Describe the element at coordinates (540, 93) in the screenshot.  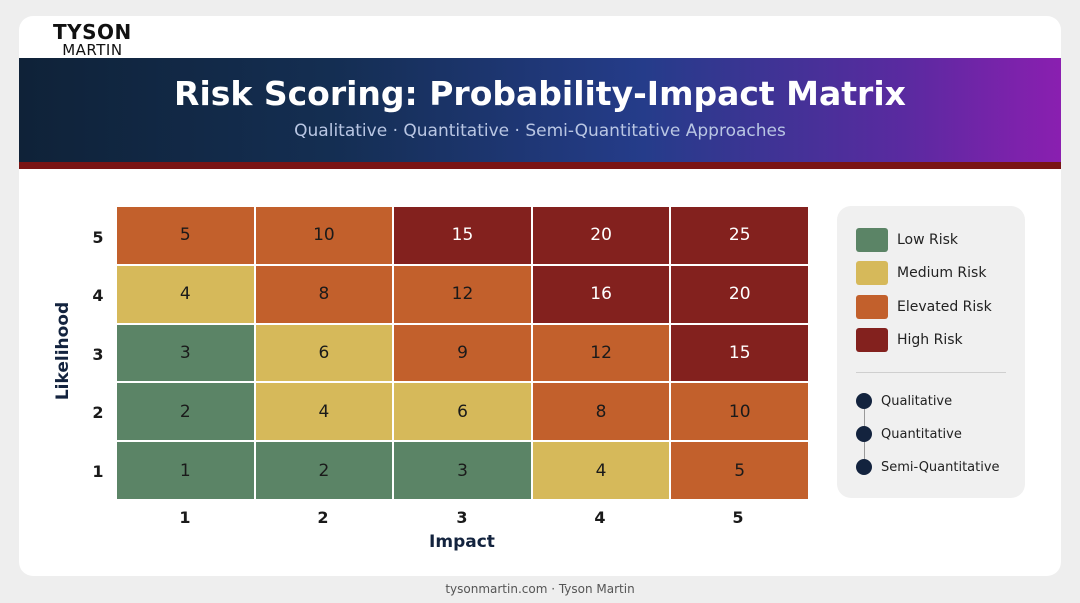
I see `page-title: Risk Scoring: Probability-Impact Matrix` at that location.